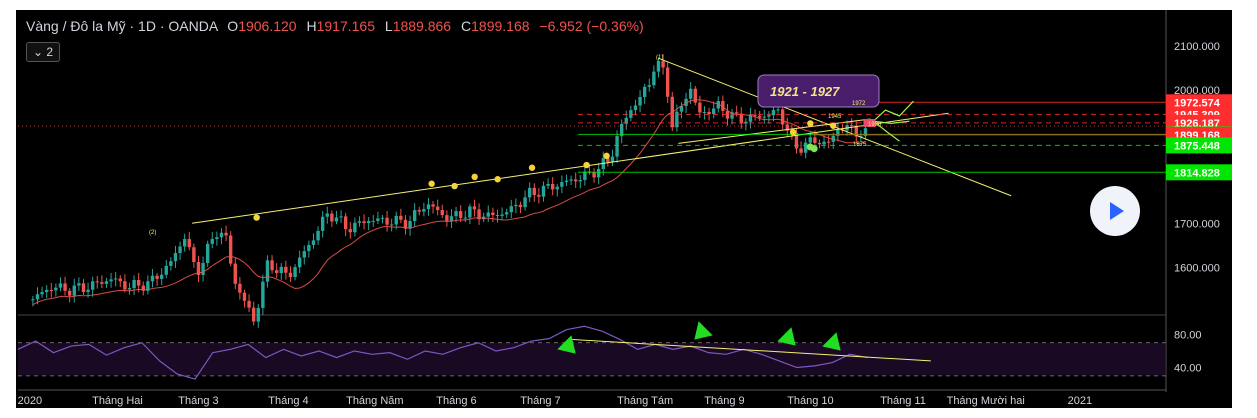  What do you see at coordinates (1115, 211) in the screenshot?
I see `play-button` at bounding box center [1115, 211].